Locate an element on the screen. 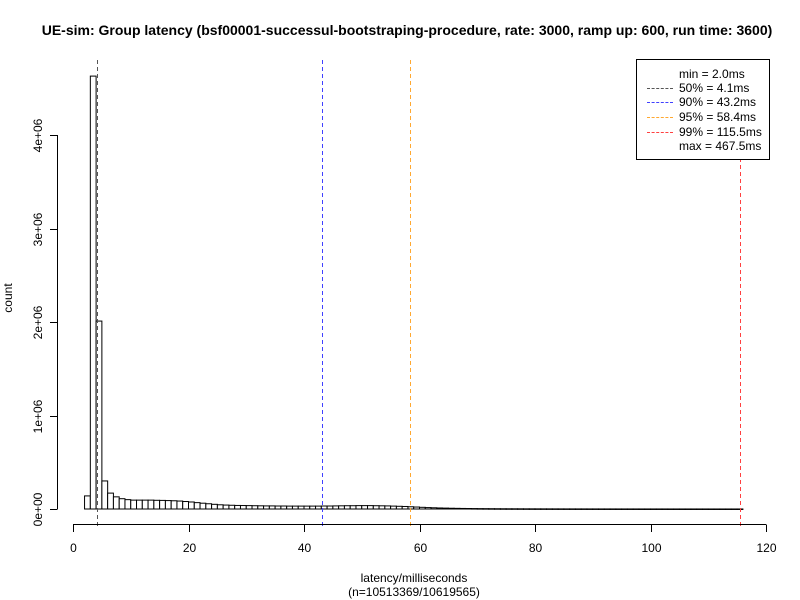 The image size is (800, 600). legend-label: 90% = 43.2ms is located at coordinates (718, 102).